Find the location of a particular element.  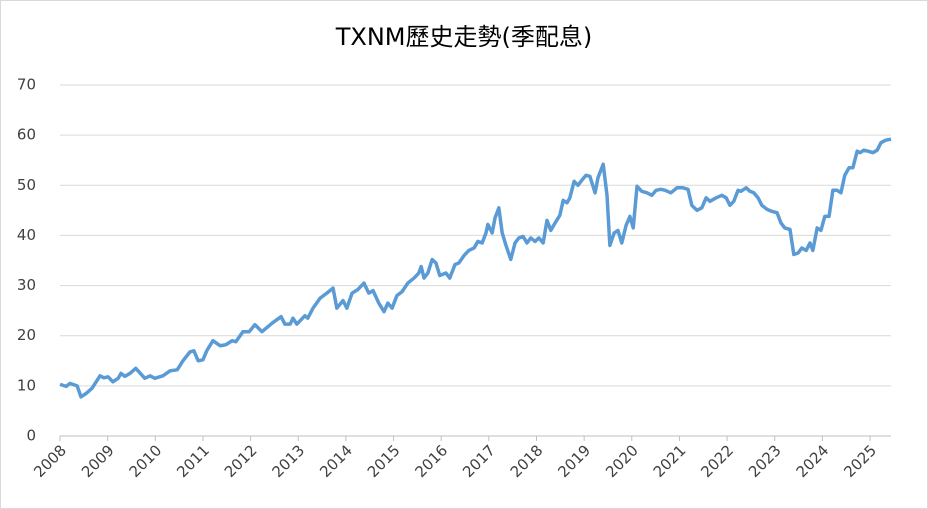

chart-title: TXNM歷史走勢(季配息) is located at coordinates (464, 37).